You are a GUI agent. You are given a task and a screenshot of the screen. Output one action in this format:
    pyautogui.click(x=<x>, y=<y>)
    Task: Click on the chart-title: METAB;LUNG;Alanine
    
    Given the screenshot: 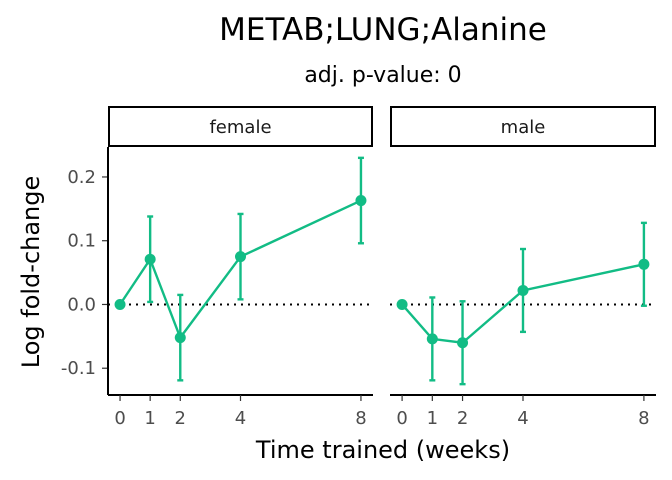 What is the action you would take?
    pyautogui.click(x=383, y=30)
    